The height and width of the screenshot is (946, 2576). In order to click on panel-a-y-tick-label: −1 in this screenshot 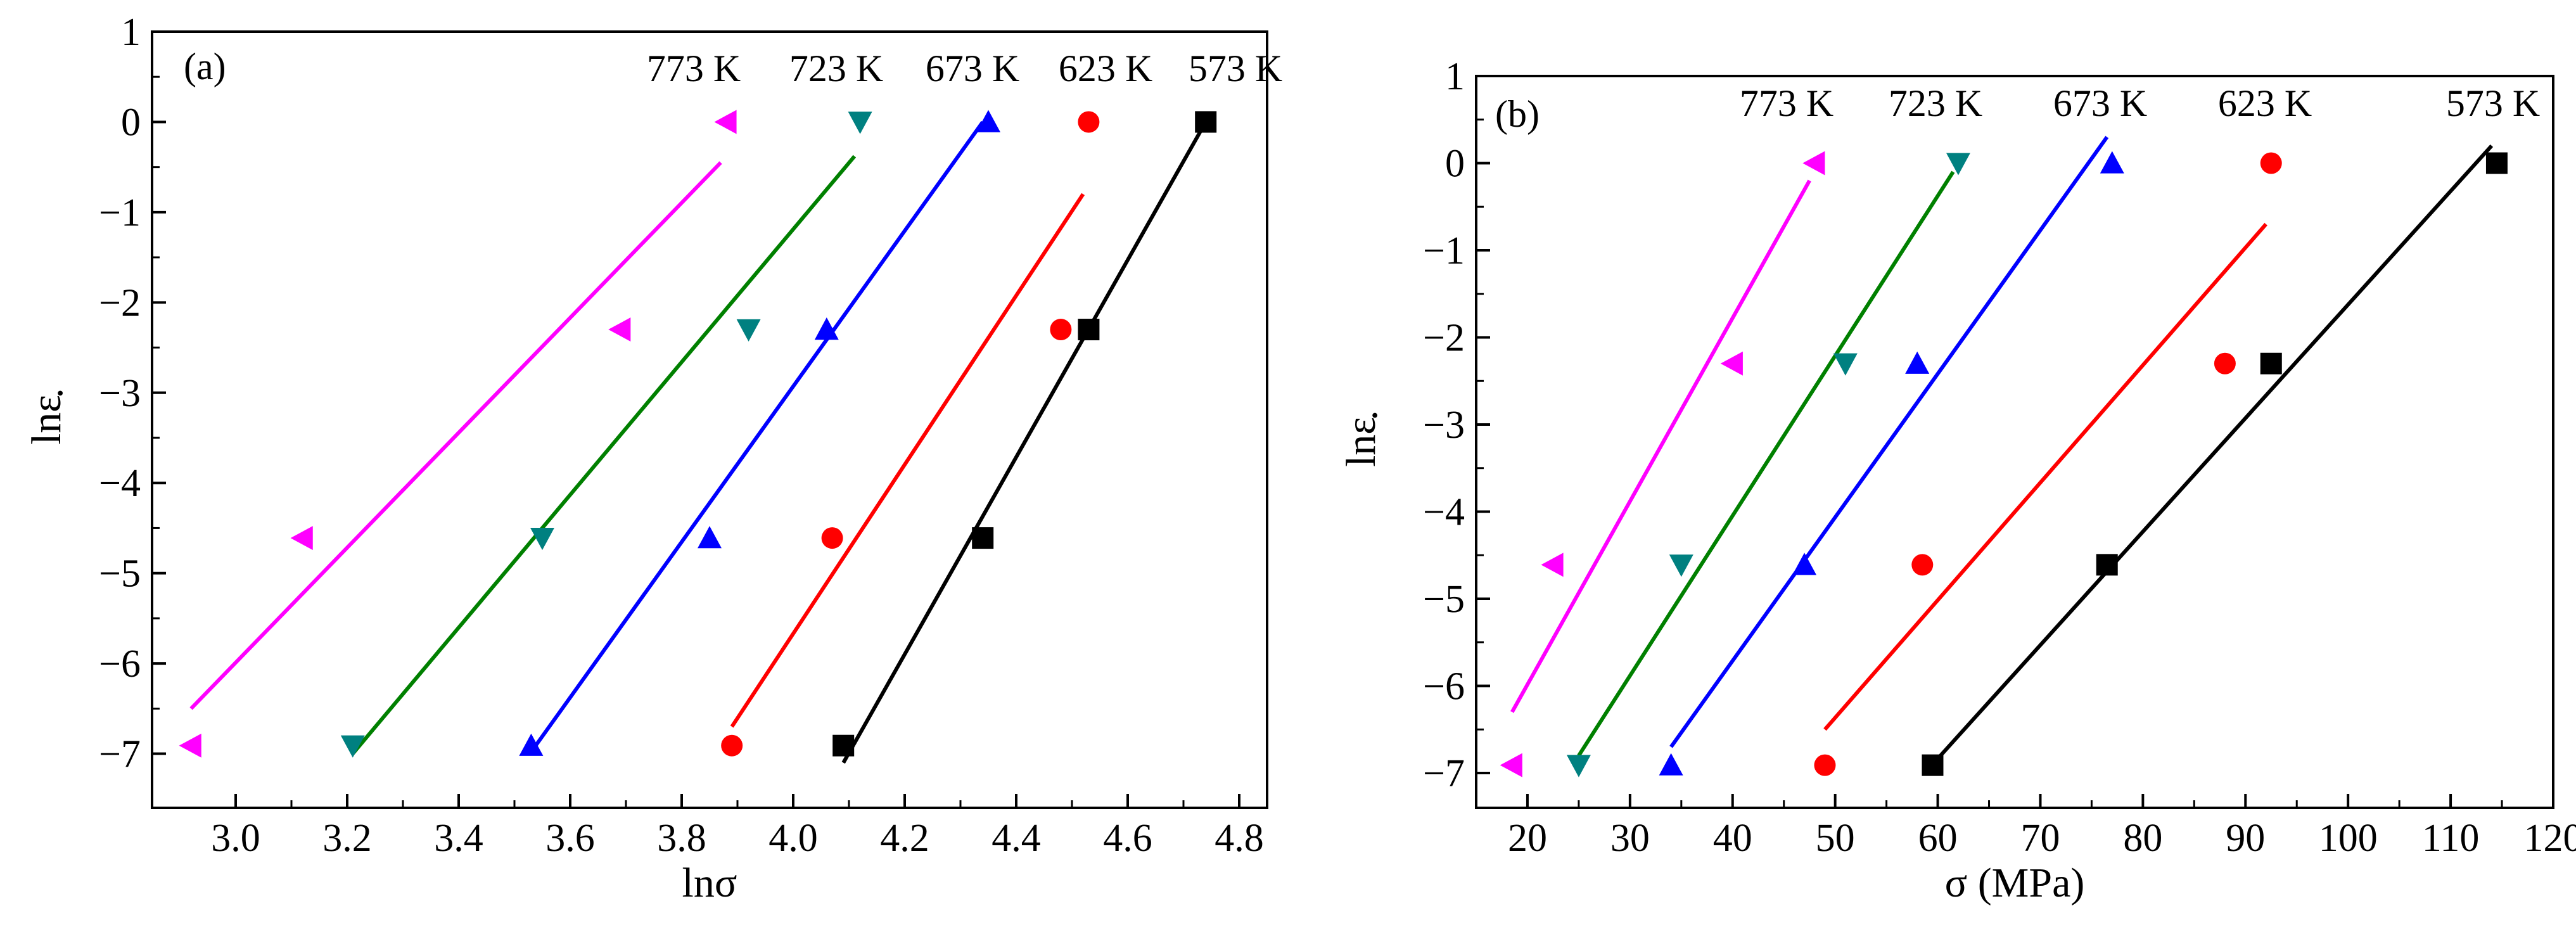, I will do `click(120, 212)`.